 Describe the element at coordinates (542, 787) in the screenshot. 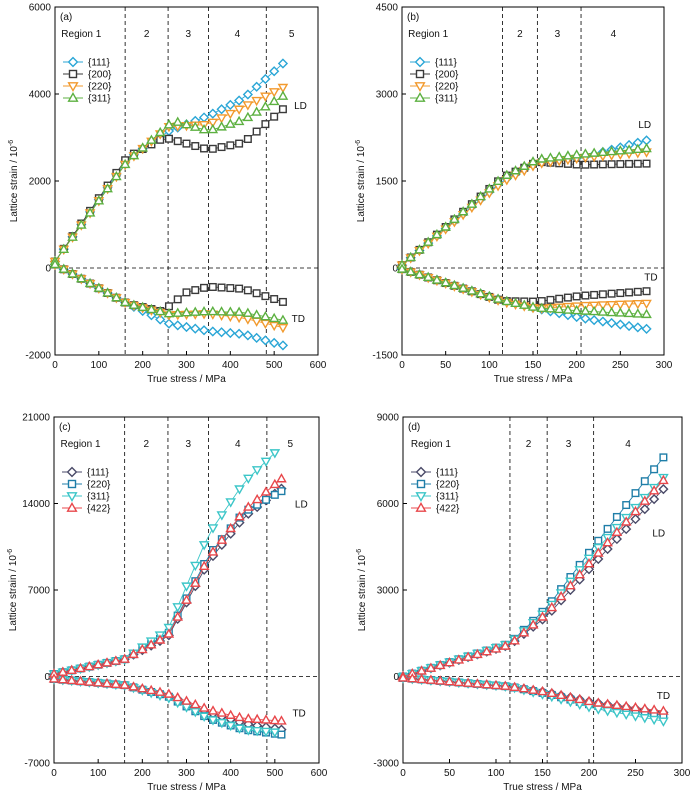

I see `x-axis-label: True stress / MPa` at that location.